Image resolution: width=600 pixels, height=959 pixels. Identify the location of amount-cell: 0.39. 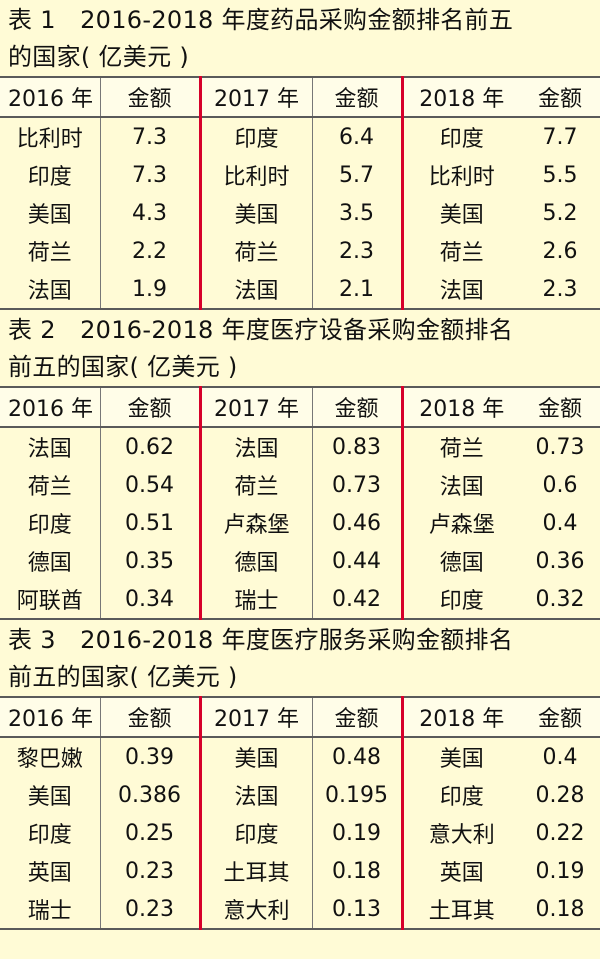
(149, 756).